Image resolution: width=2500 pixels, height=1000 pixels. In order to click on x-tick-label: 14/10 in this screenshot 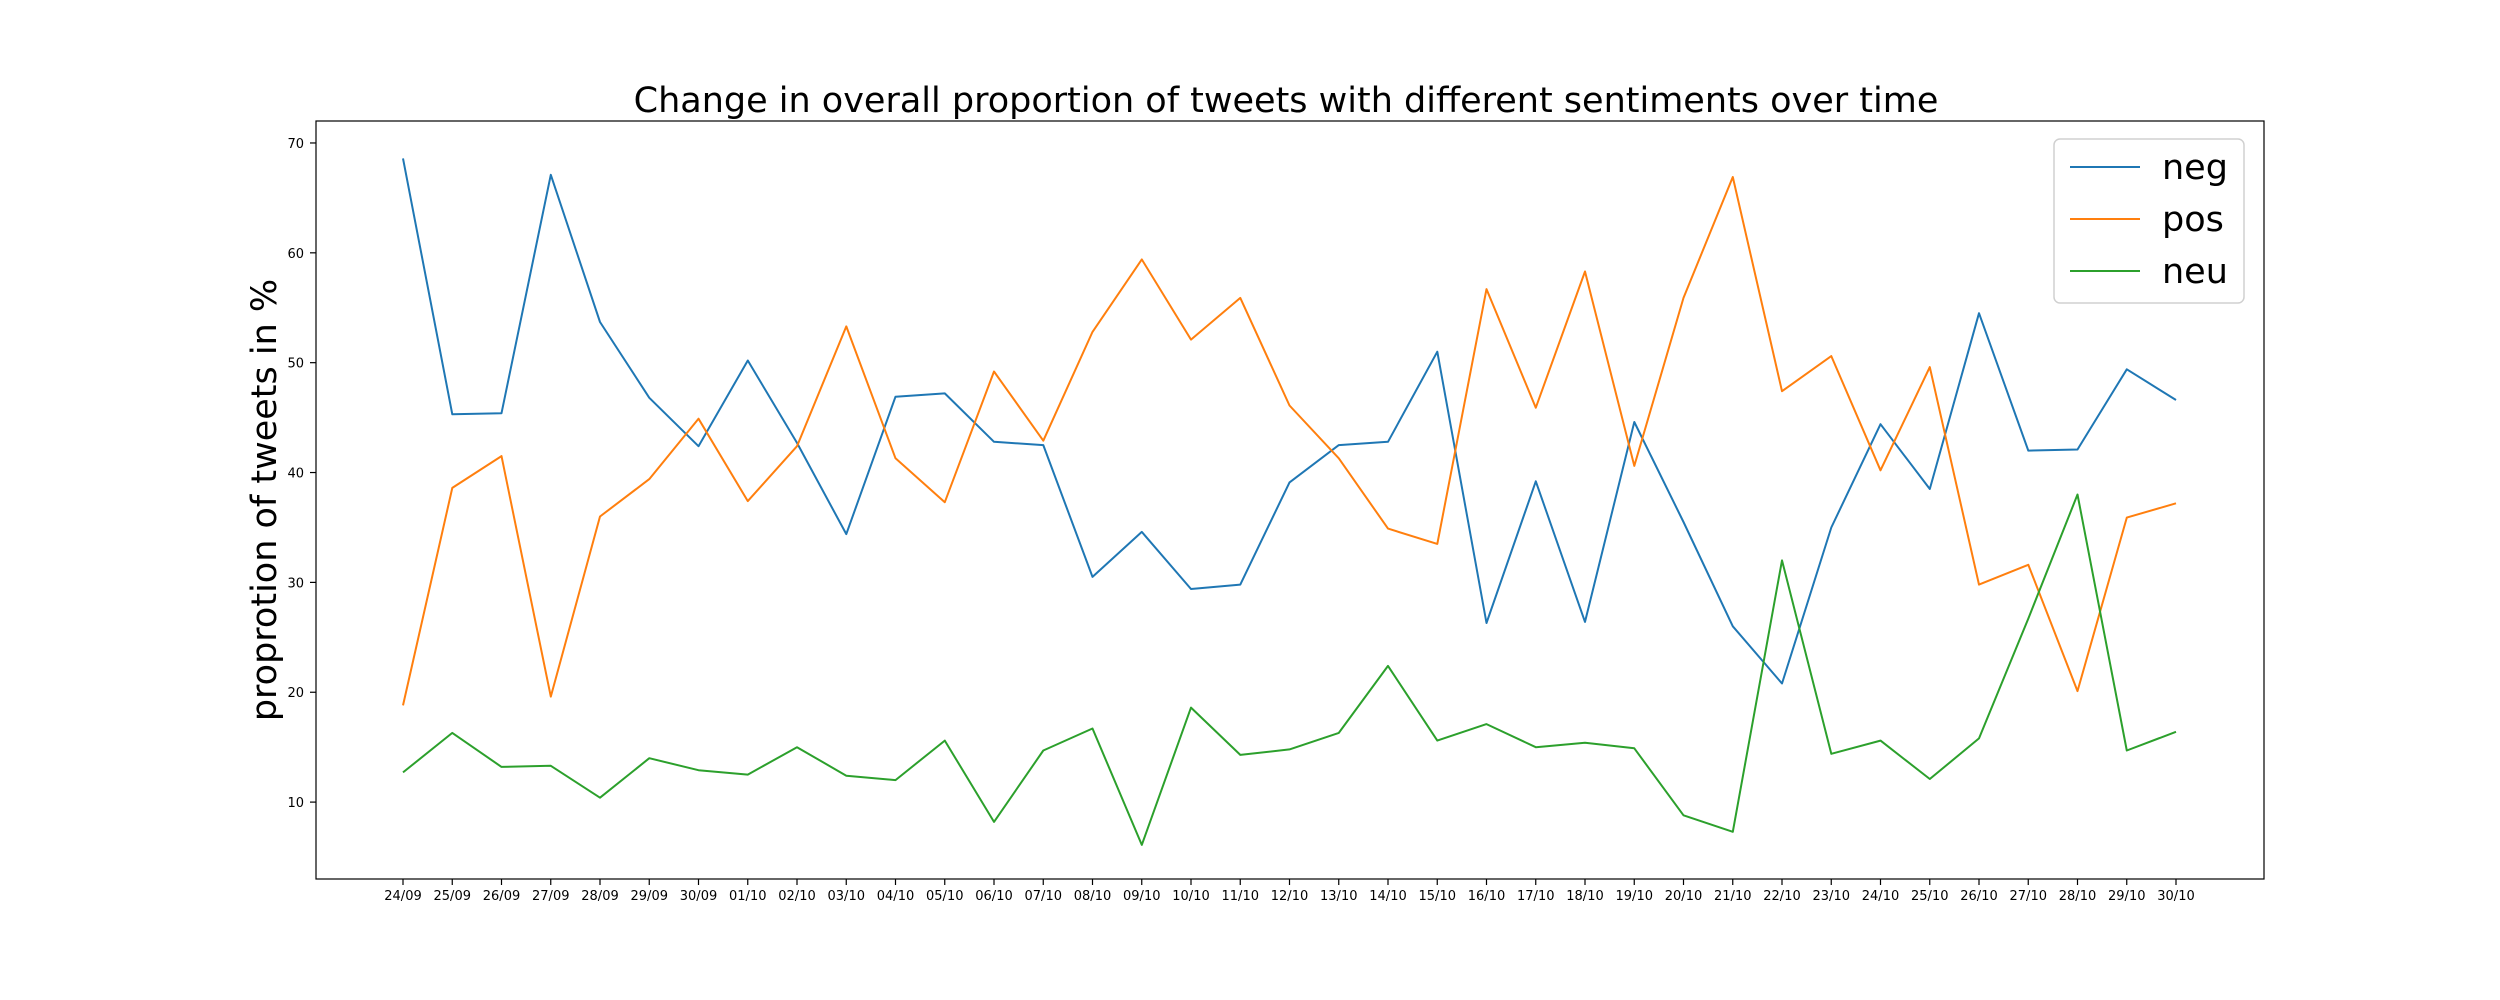, I will do `click(1387, 896)`.